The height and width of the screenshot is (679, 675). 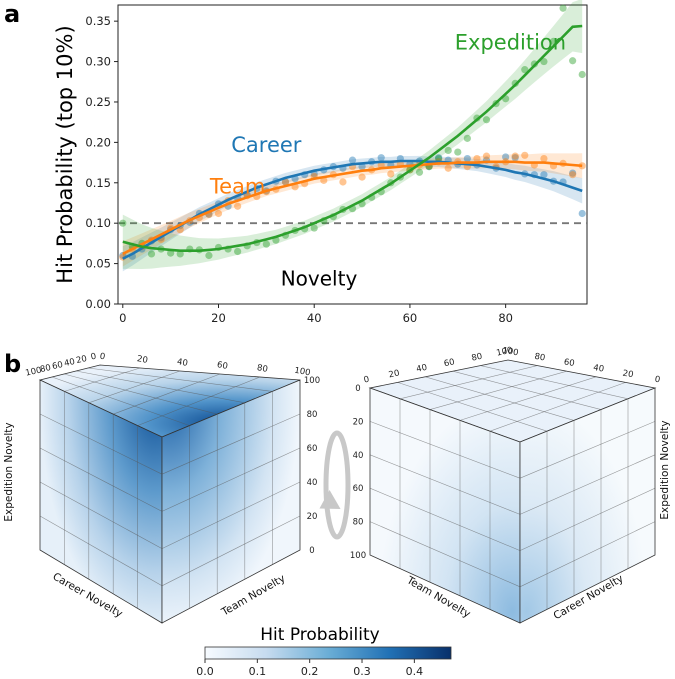 What do you see at coordinates (362, 671) in the screenshot?
I see `colorbar-tick-label: 0.3` at bounding box center [362, 671].